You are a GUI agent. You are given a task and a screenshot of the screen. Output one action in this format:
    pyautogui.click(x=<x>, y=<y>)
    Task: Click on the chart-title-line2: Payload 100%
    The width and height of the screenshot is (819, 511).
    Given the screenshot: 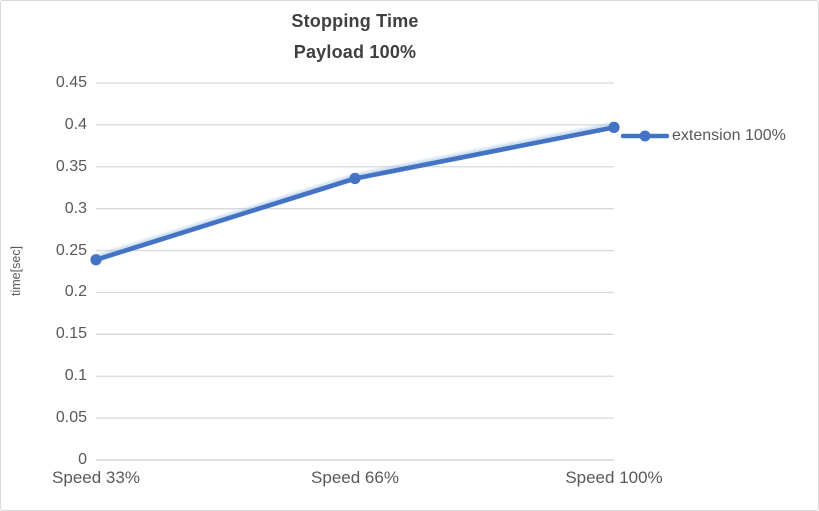 What is the action you would take?
    pyautogui.click(x=355, y=52)
    